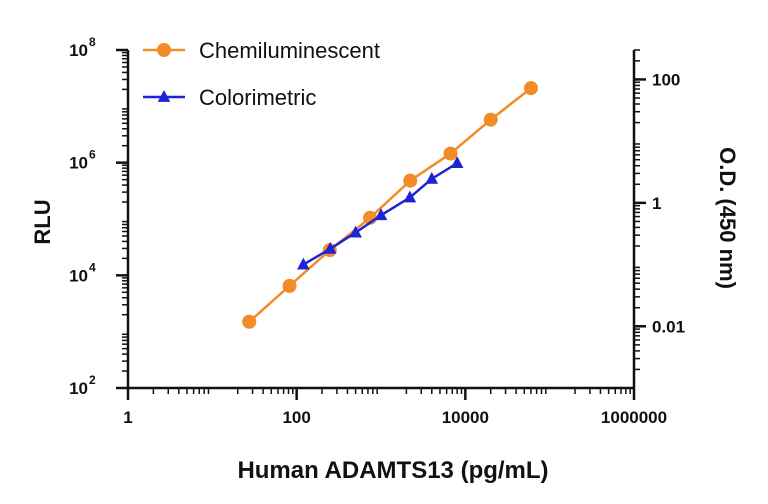  Describe the element at coordinates (727, 218) in the screenshot. I see `y-axis-right-title: O.D. (450 nm)` at that location.